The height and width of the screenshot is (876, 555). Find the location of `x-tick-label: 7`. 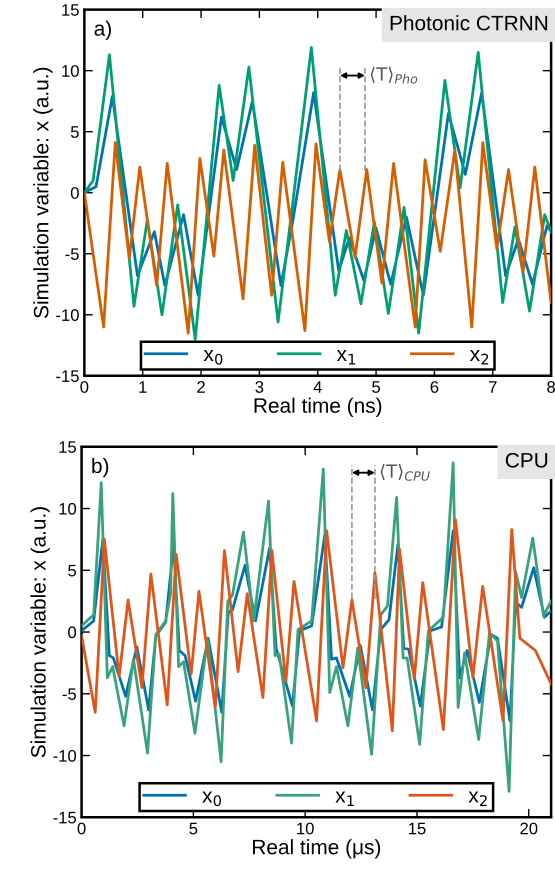

x-tick-label: 7 is located at coordinates (492, 387).